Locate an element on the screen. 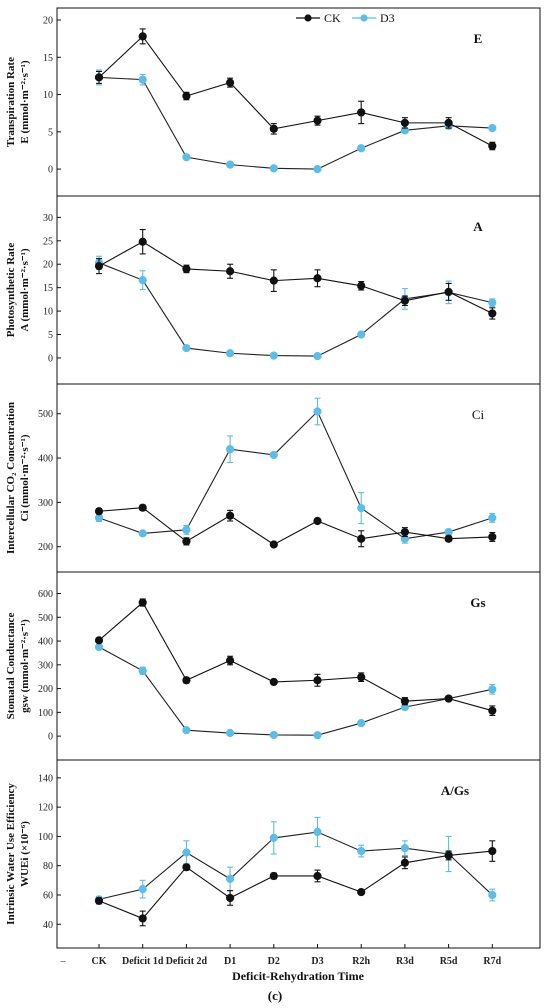 The image size is (550, 1008). y-axis-label-line1: Stomatal Conductance is located at coordinates (11, 666).